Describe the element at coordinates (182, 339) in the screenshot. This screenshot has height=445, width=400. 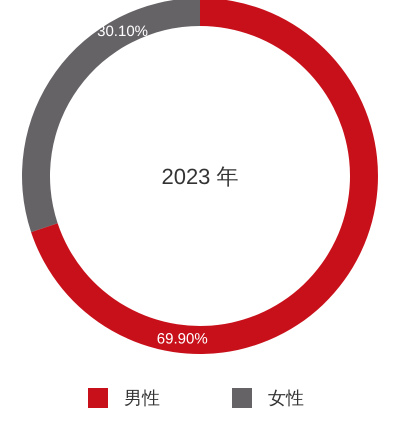
I see `data-label: 69.90%` at that location.